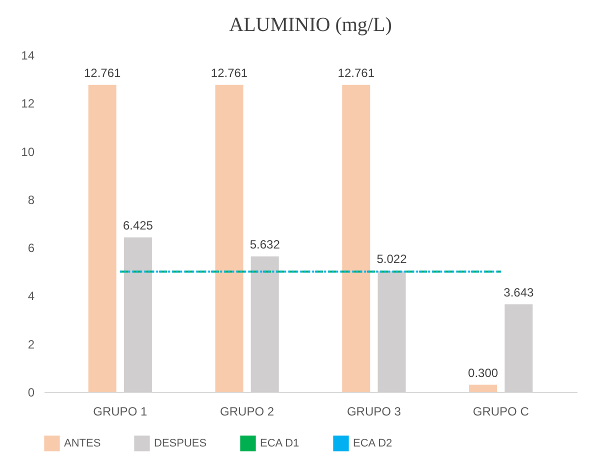  I want to click on data-label: 6.425, so click(138, 225).